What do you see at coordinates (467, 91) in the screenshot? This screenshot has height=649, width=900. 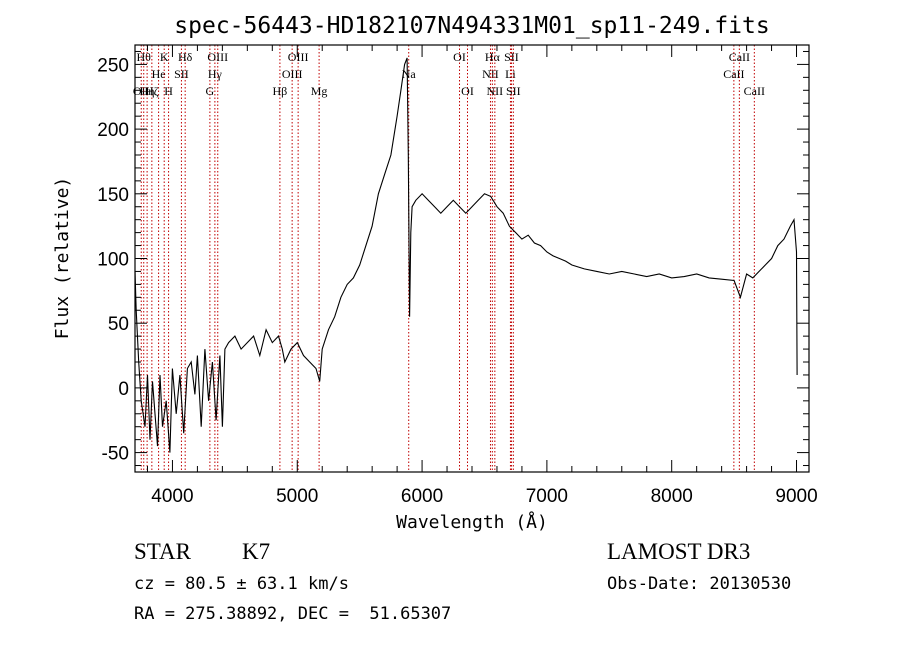 I see `marker-label-18: OI` at bounding box center [467, 91].